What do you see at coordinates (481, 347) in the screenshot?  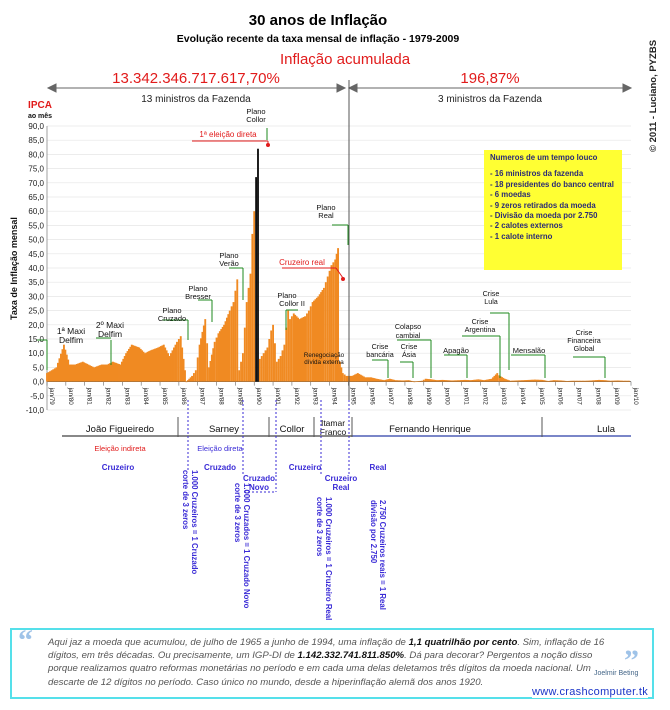 I see `annotation-argentina: Crise Argentina` at bounding box center [481, 347].